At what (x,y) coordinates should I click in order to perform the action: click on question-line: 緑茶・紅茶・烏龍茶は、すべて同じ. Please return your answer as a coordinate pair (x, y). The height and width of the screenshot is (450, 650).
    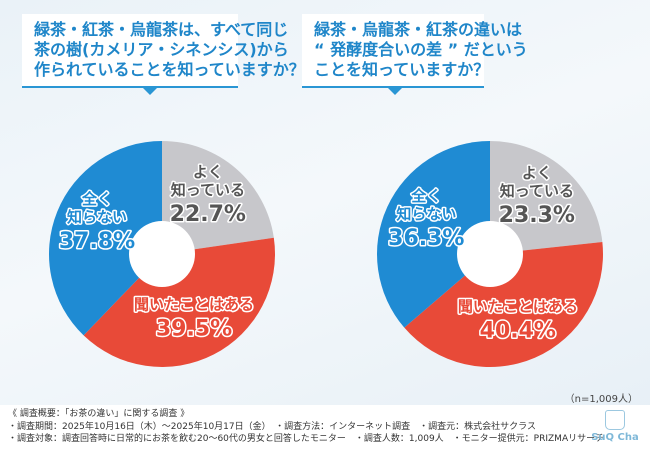
    Looking at the image, I should click on (161, 29).